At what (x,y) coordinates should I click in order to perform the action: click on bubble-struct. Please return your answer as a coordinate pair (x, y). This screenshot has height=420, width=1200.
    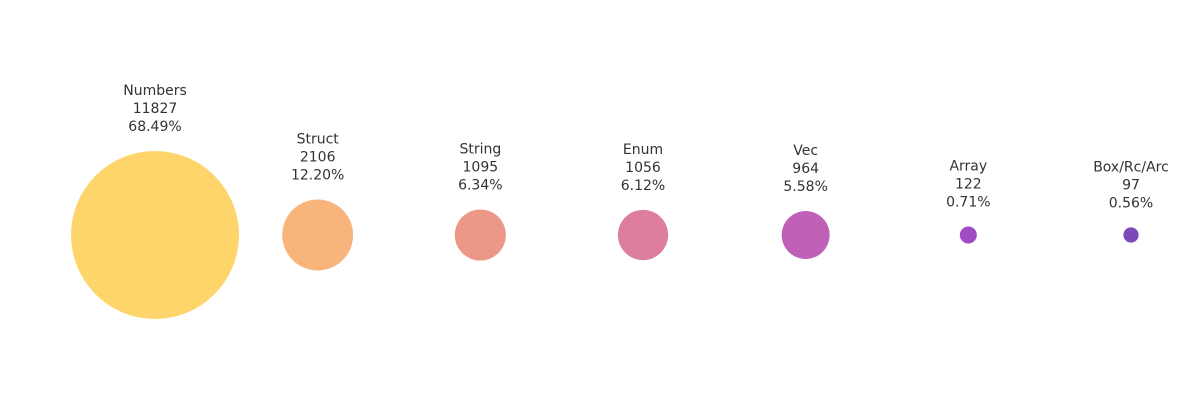
    Looking at the image, I should click on (318, 235).